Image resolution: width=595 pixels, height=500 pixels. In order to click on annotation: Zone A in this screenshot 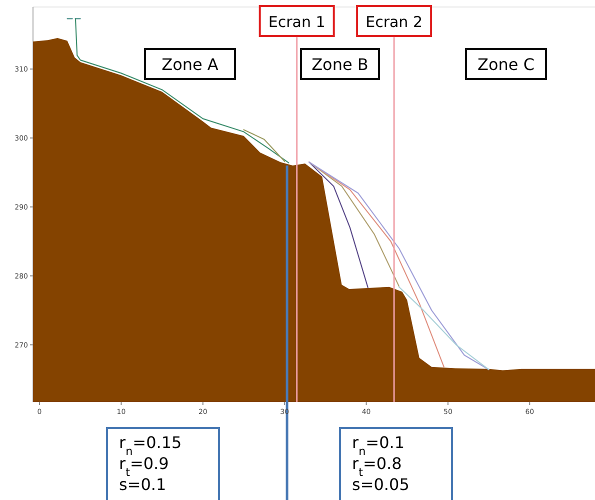, I will do `click(190, 64)`.